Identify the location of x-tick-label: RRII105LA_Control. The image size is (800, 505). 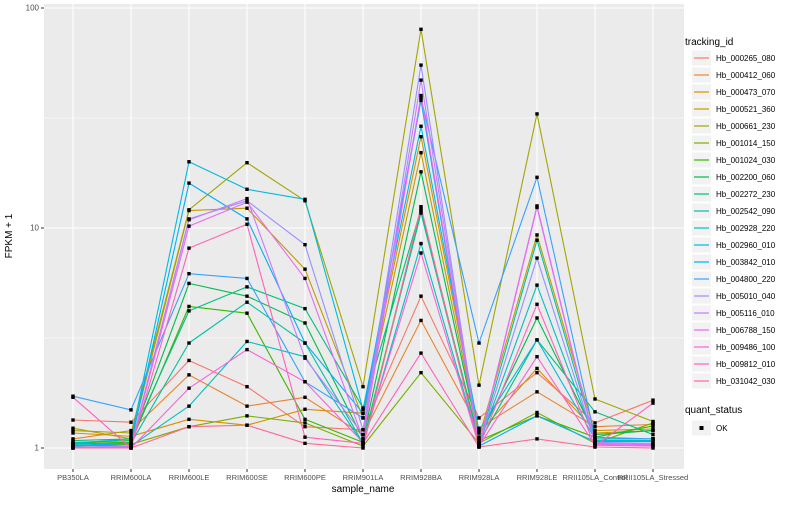
(594, 477).